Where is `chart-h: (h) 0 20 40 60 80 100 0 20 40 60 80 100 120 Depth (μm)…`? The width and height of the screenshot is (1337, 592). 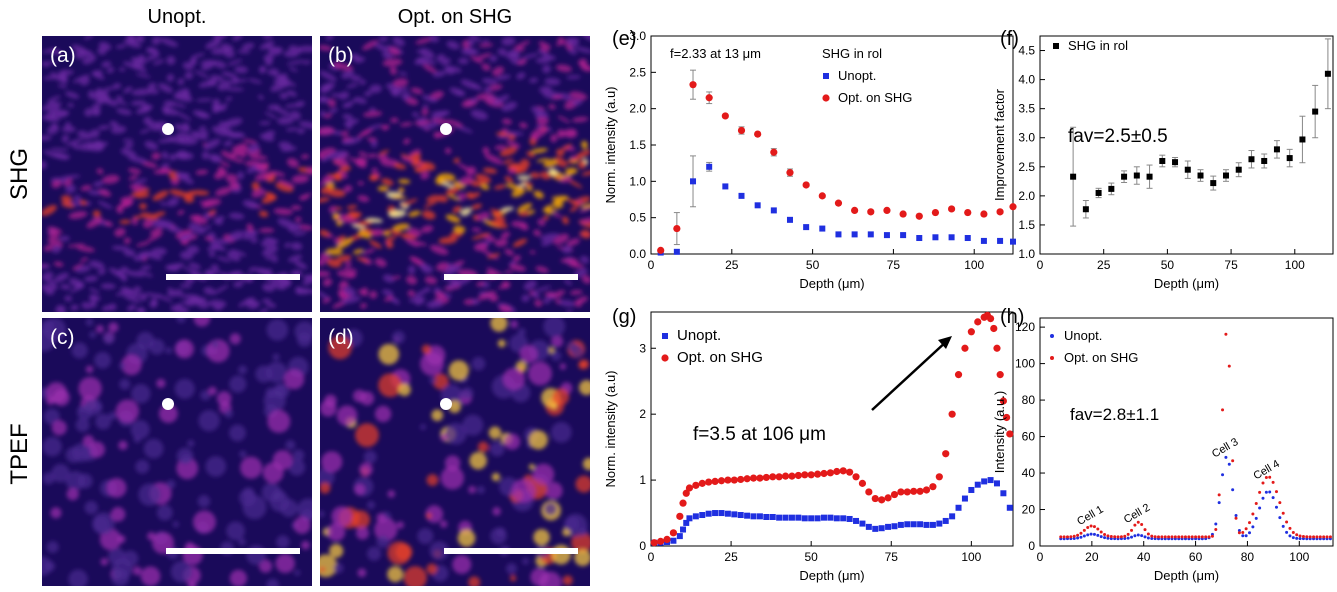
chart-h: (h) 0 20 40 60 80 100 0 20 40 60 80 100 120 Depth (μm)… is located at coordinates (1163, 444).